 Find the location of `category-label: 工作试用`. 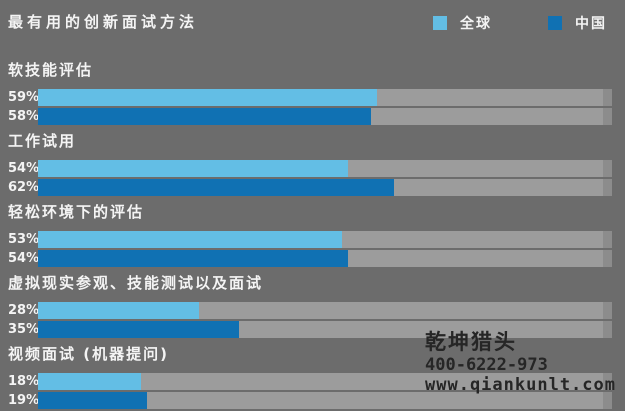

category-label: 工作试用 is located at coordinates (42, 141).